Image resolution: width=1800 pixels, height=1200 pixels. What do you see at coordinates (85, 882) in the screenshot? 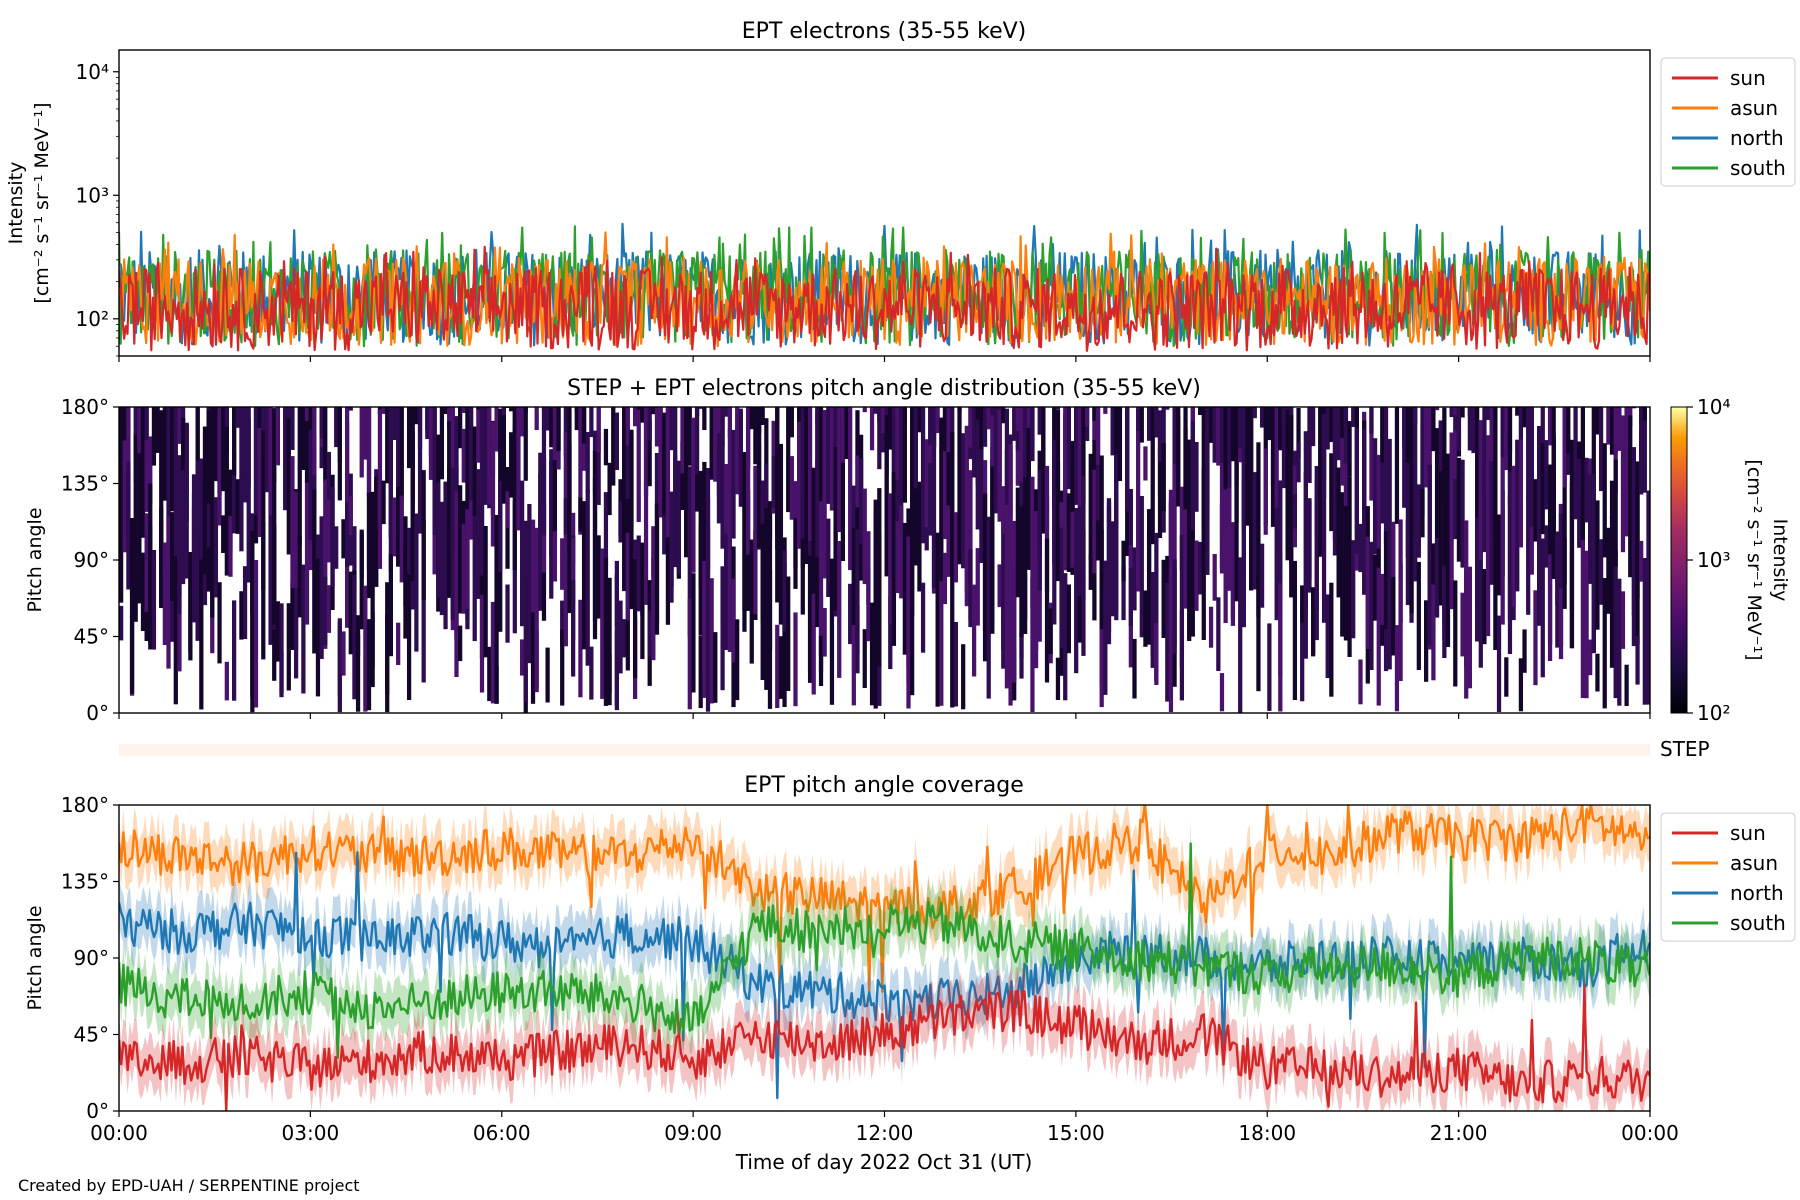
I see `panel4-ytick-label: 135°` at bounding box center [85, 882].